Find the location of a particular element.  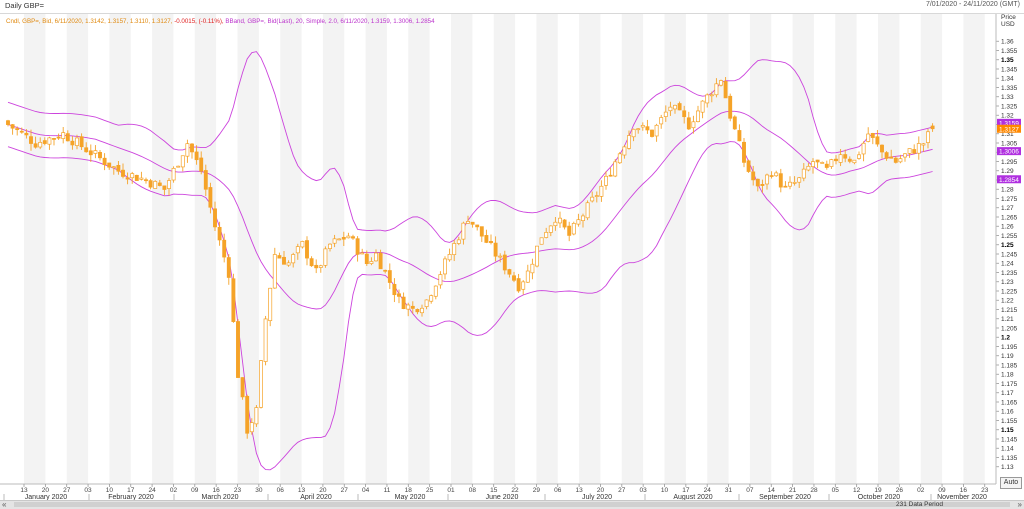

x-tick-label: 27 is located at coordinates (622, 490).